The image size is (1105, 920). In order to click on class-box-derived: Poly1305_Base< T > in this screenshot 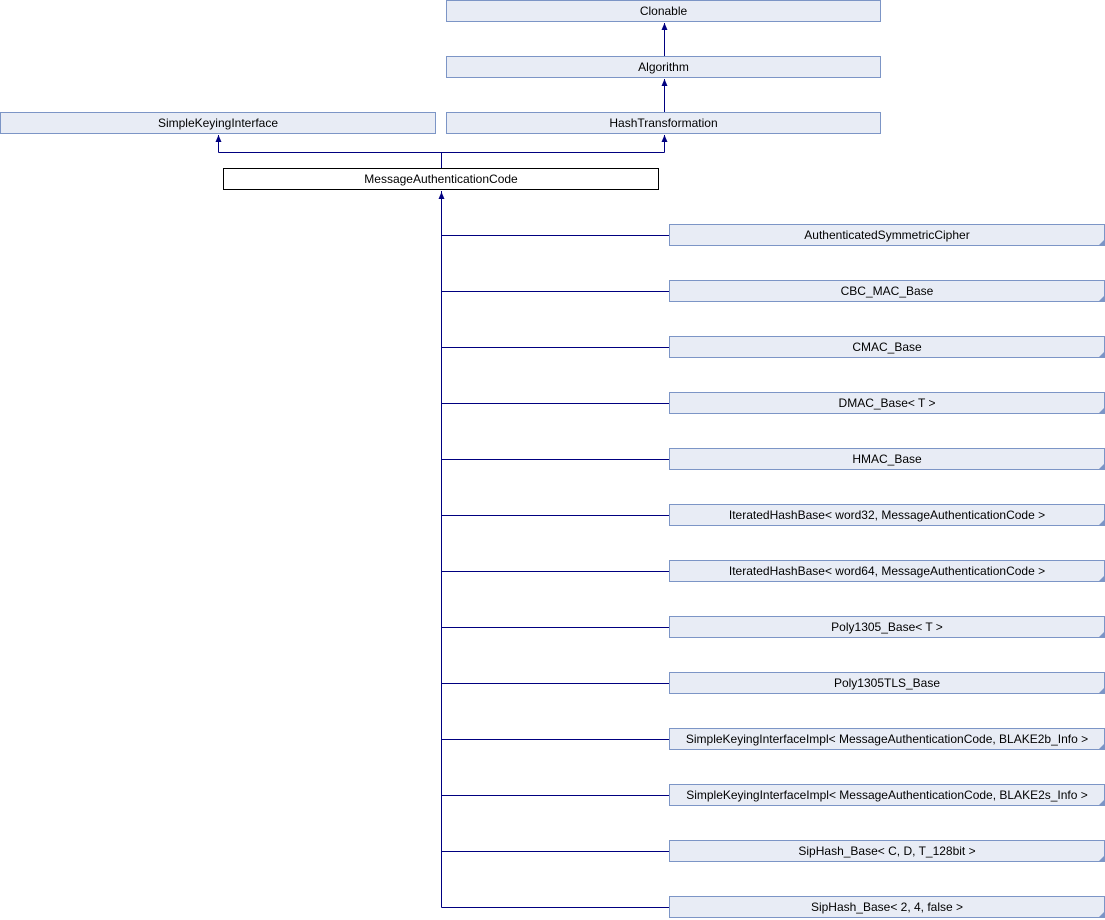, I will do `click(887, 627)`.